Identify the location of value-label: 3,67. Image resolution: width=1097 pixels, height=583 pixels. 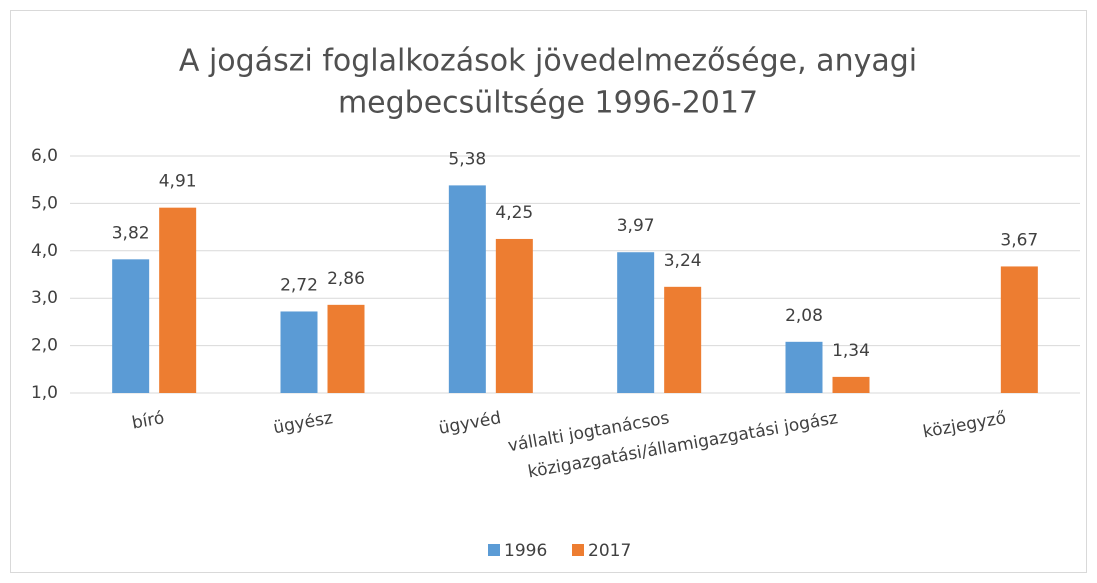
(1019, 240).